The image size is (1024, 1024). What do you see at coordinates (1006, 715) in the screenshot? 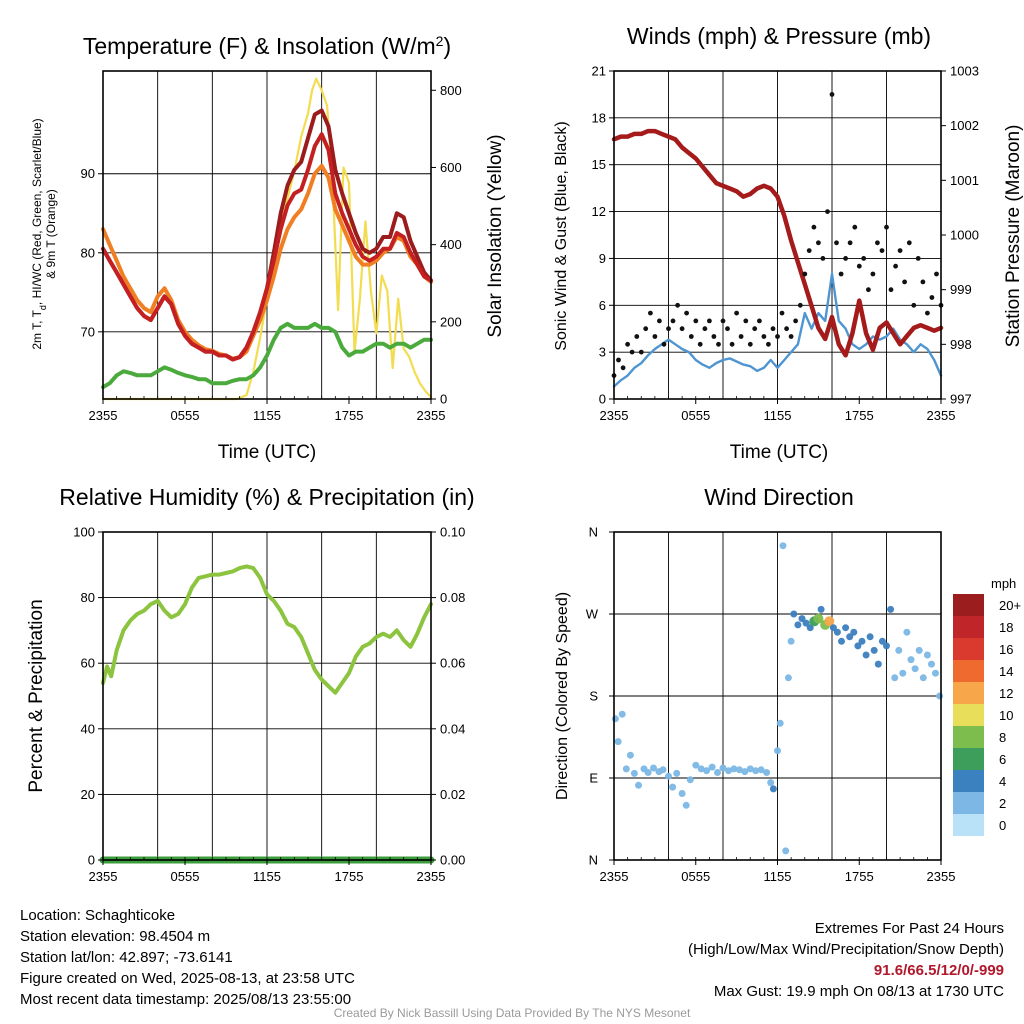
I see `colorbar-label: 10` at bounding box center [1006, 715].